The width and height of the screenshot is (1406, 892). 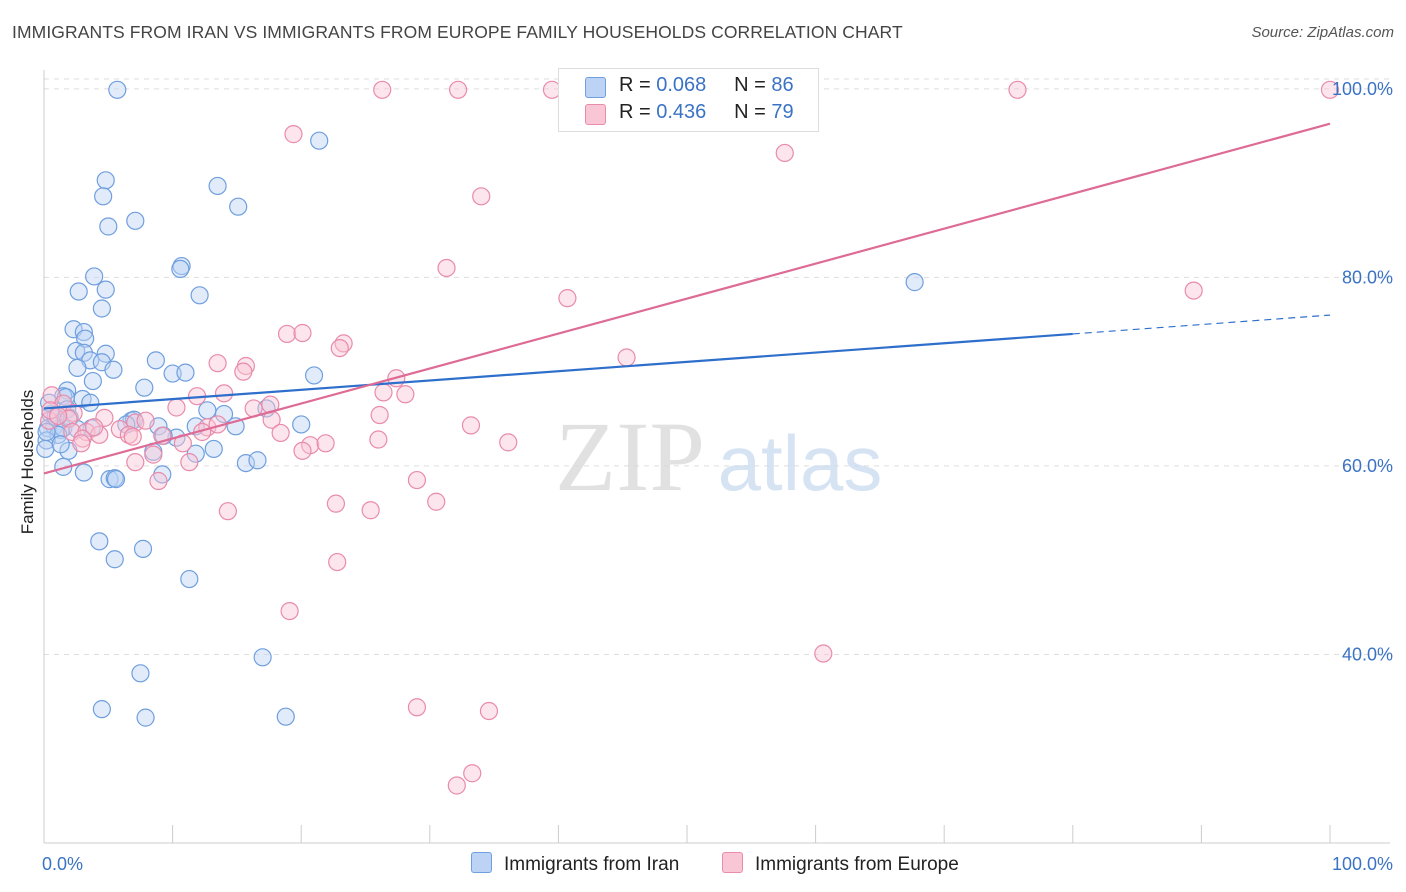 What do you see at coordinates (1322, 32) in the screenshot?
I see `source-label: Source: ZipAtlas.com` at bounding box center [1322, 32].